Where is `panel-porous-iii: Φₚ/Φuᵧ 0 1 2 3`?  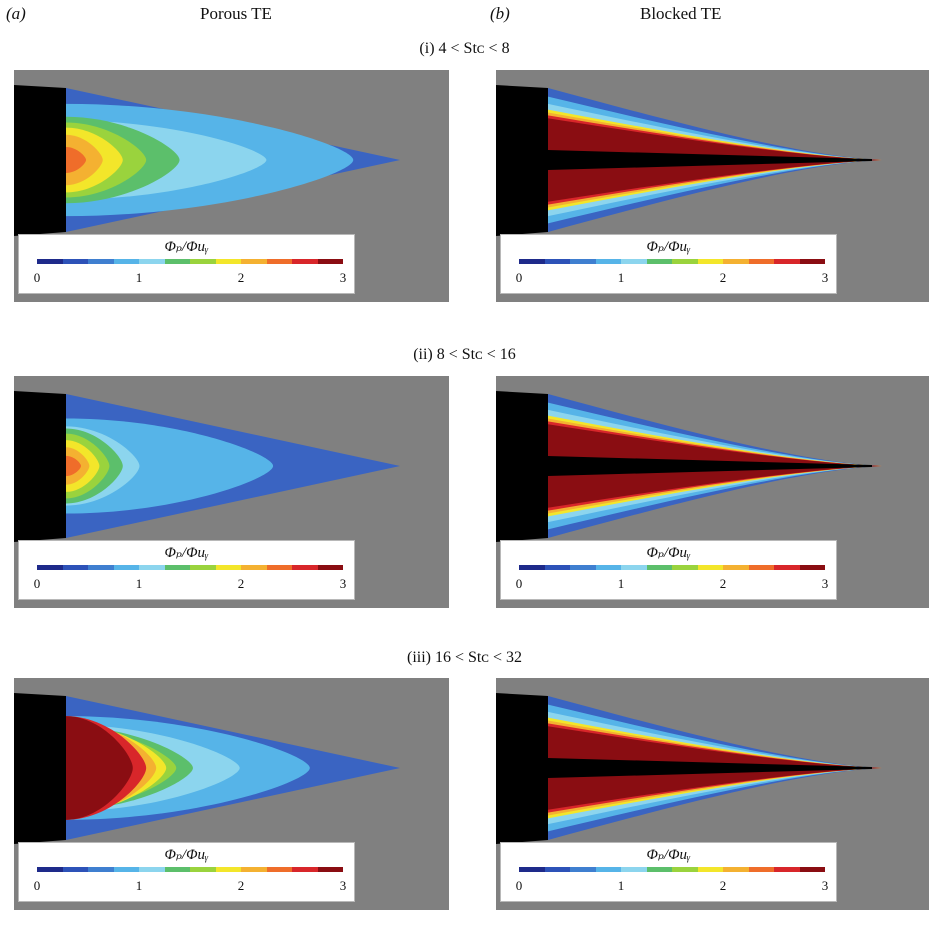 panel-porous-iii: Φₚ/Φuᵧ 0 1 2 3 is located at coordinates (231, 794).